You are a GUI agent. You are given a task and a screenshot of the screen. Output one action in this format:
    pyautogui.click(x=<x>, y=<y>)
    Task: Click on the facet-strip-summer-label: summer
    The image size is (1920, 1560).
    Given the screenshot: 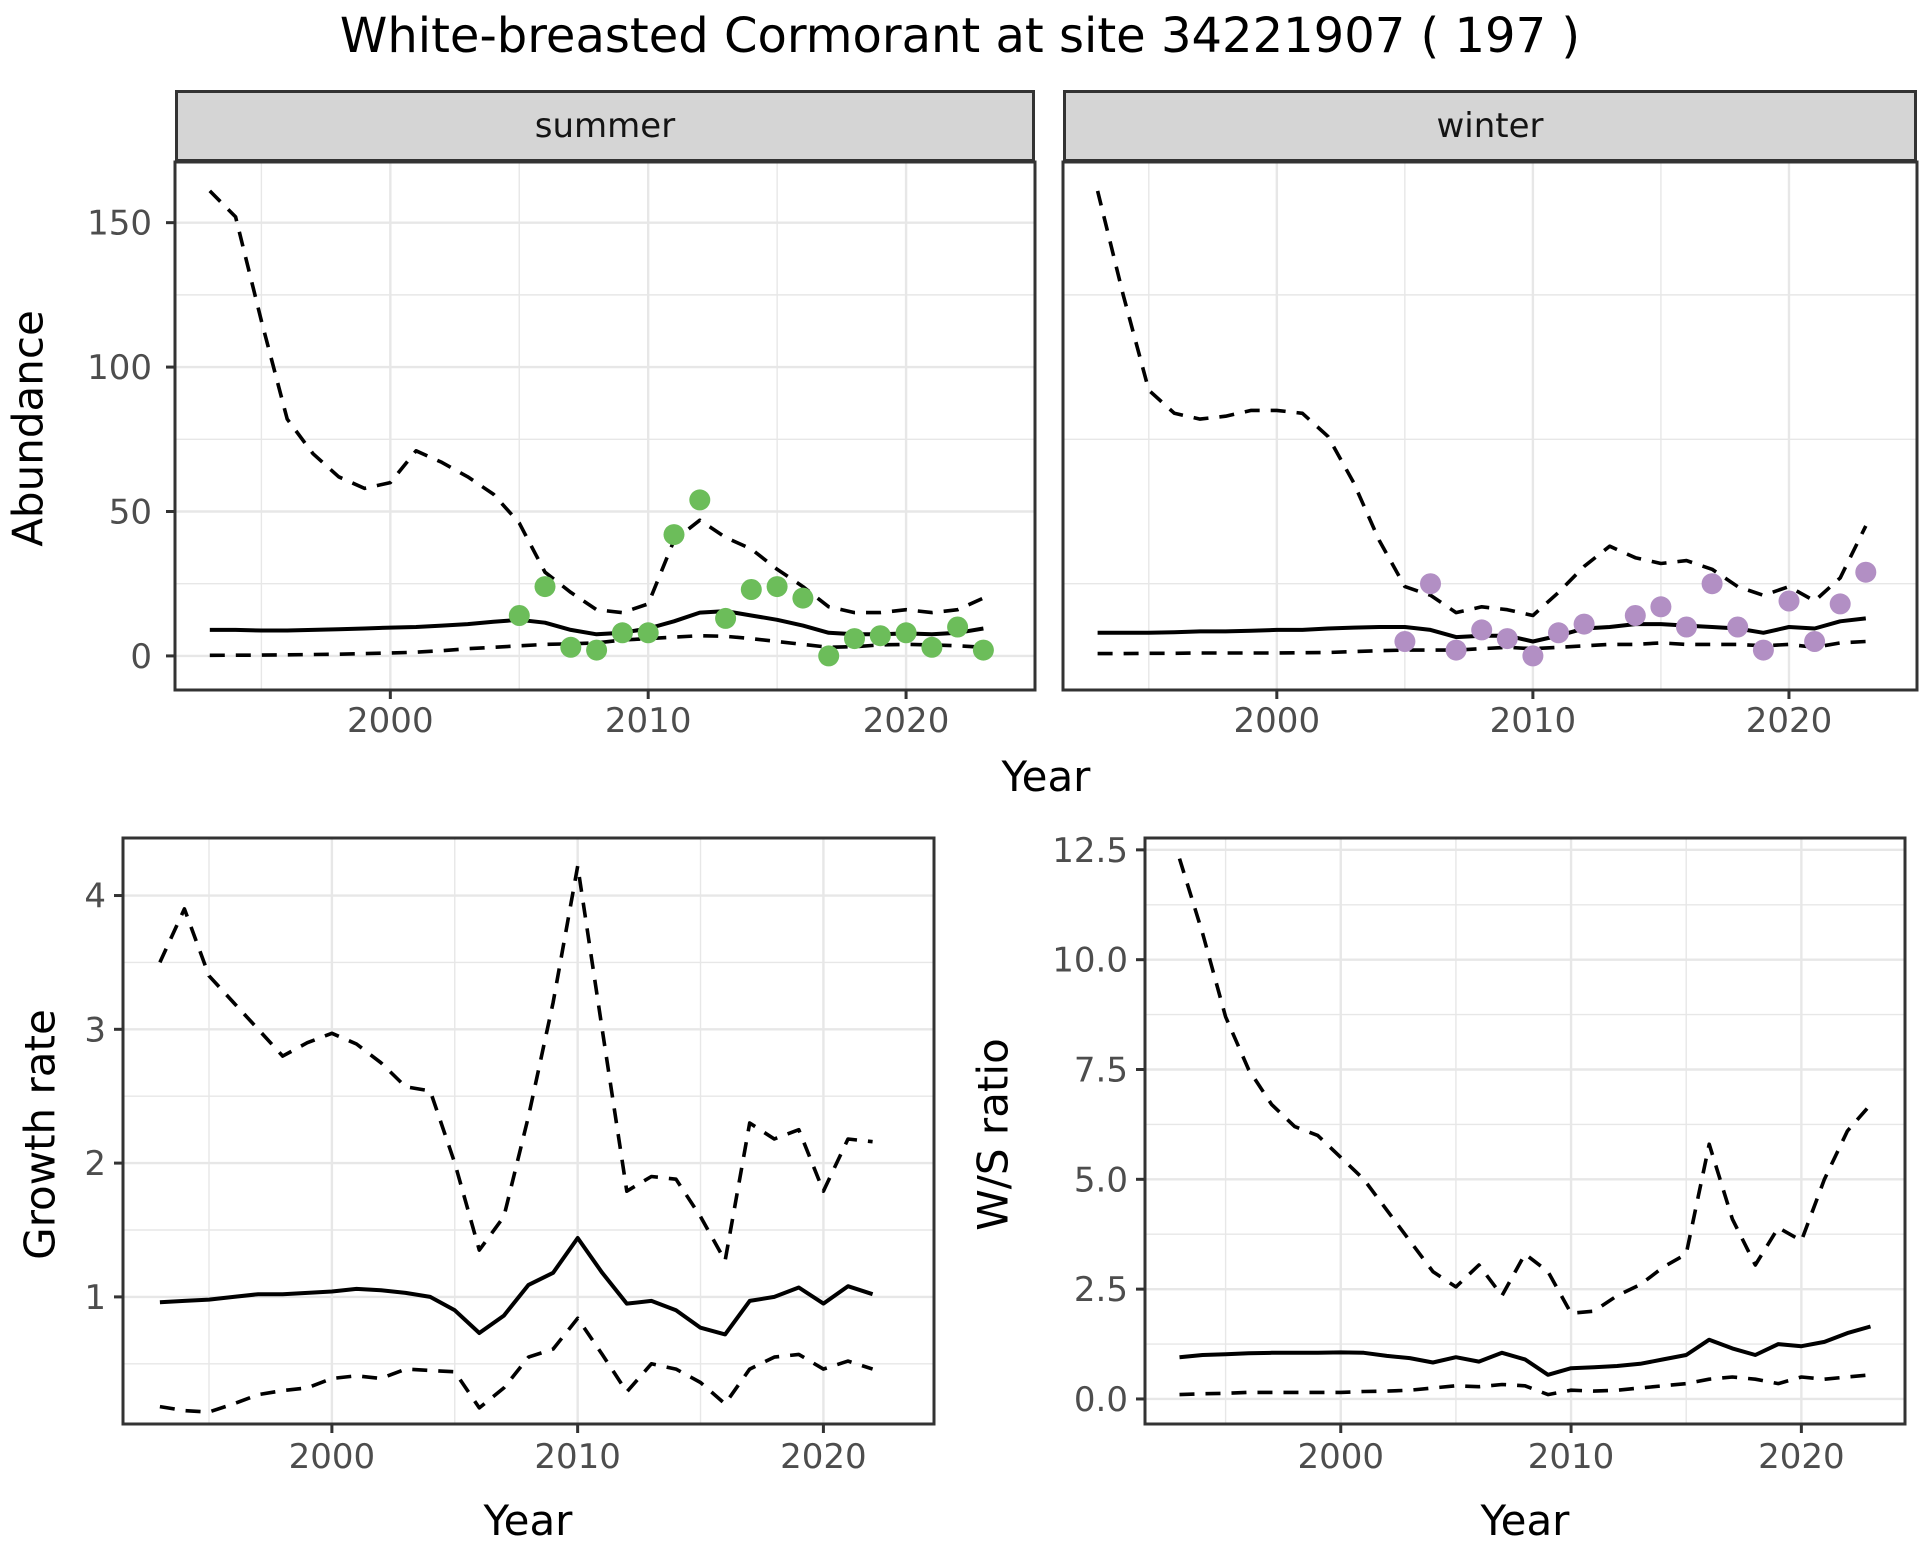 What is the action you would take?
    pyautogui.click(x=605, y=126)
    